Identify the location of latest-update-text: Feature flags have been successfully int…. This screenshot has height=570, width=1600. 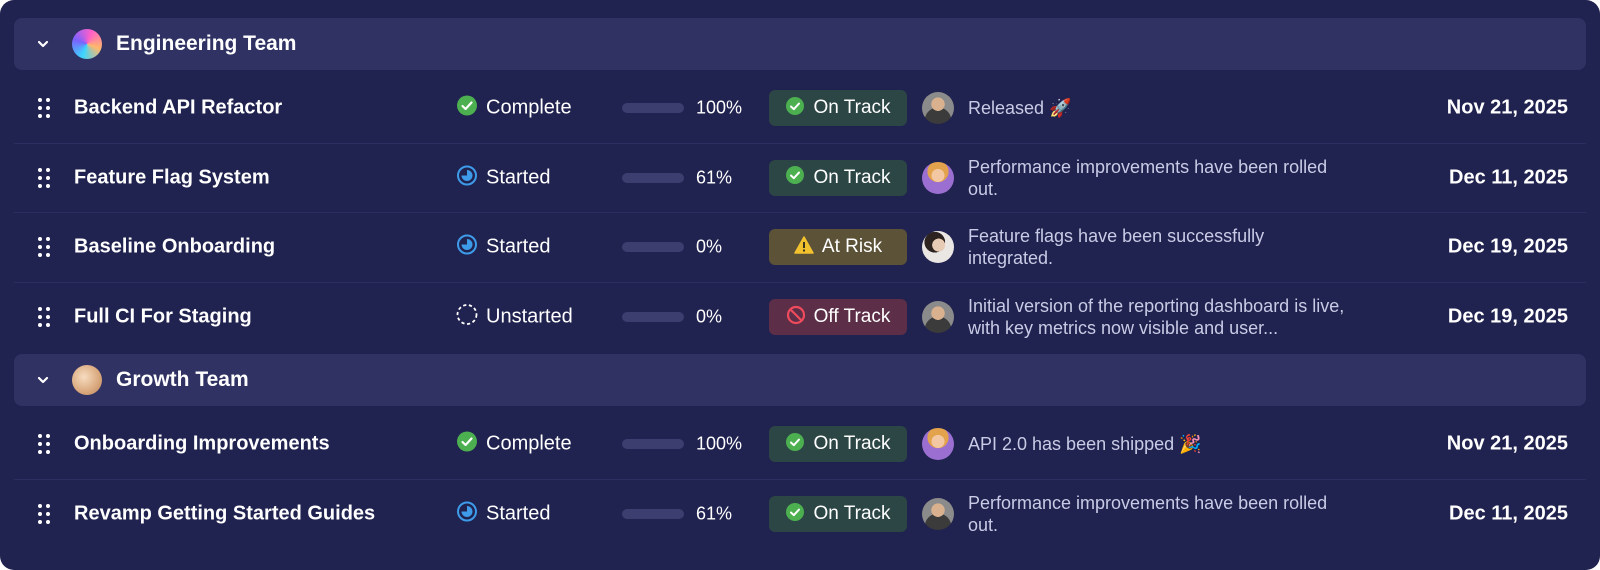
(1116, 247).